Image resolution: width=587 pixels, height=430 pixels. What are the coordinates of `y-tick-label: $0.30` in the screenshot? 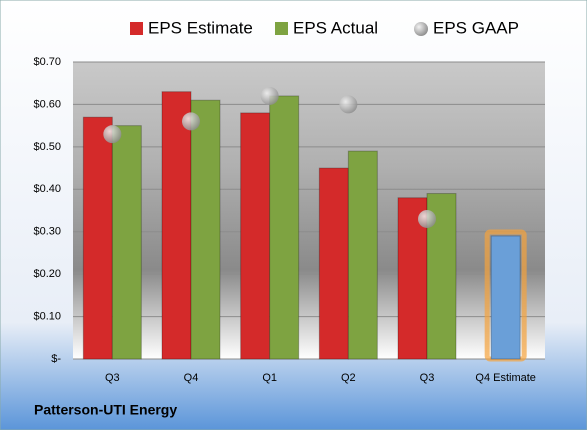 It's located at (47, 232).